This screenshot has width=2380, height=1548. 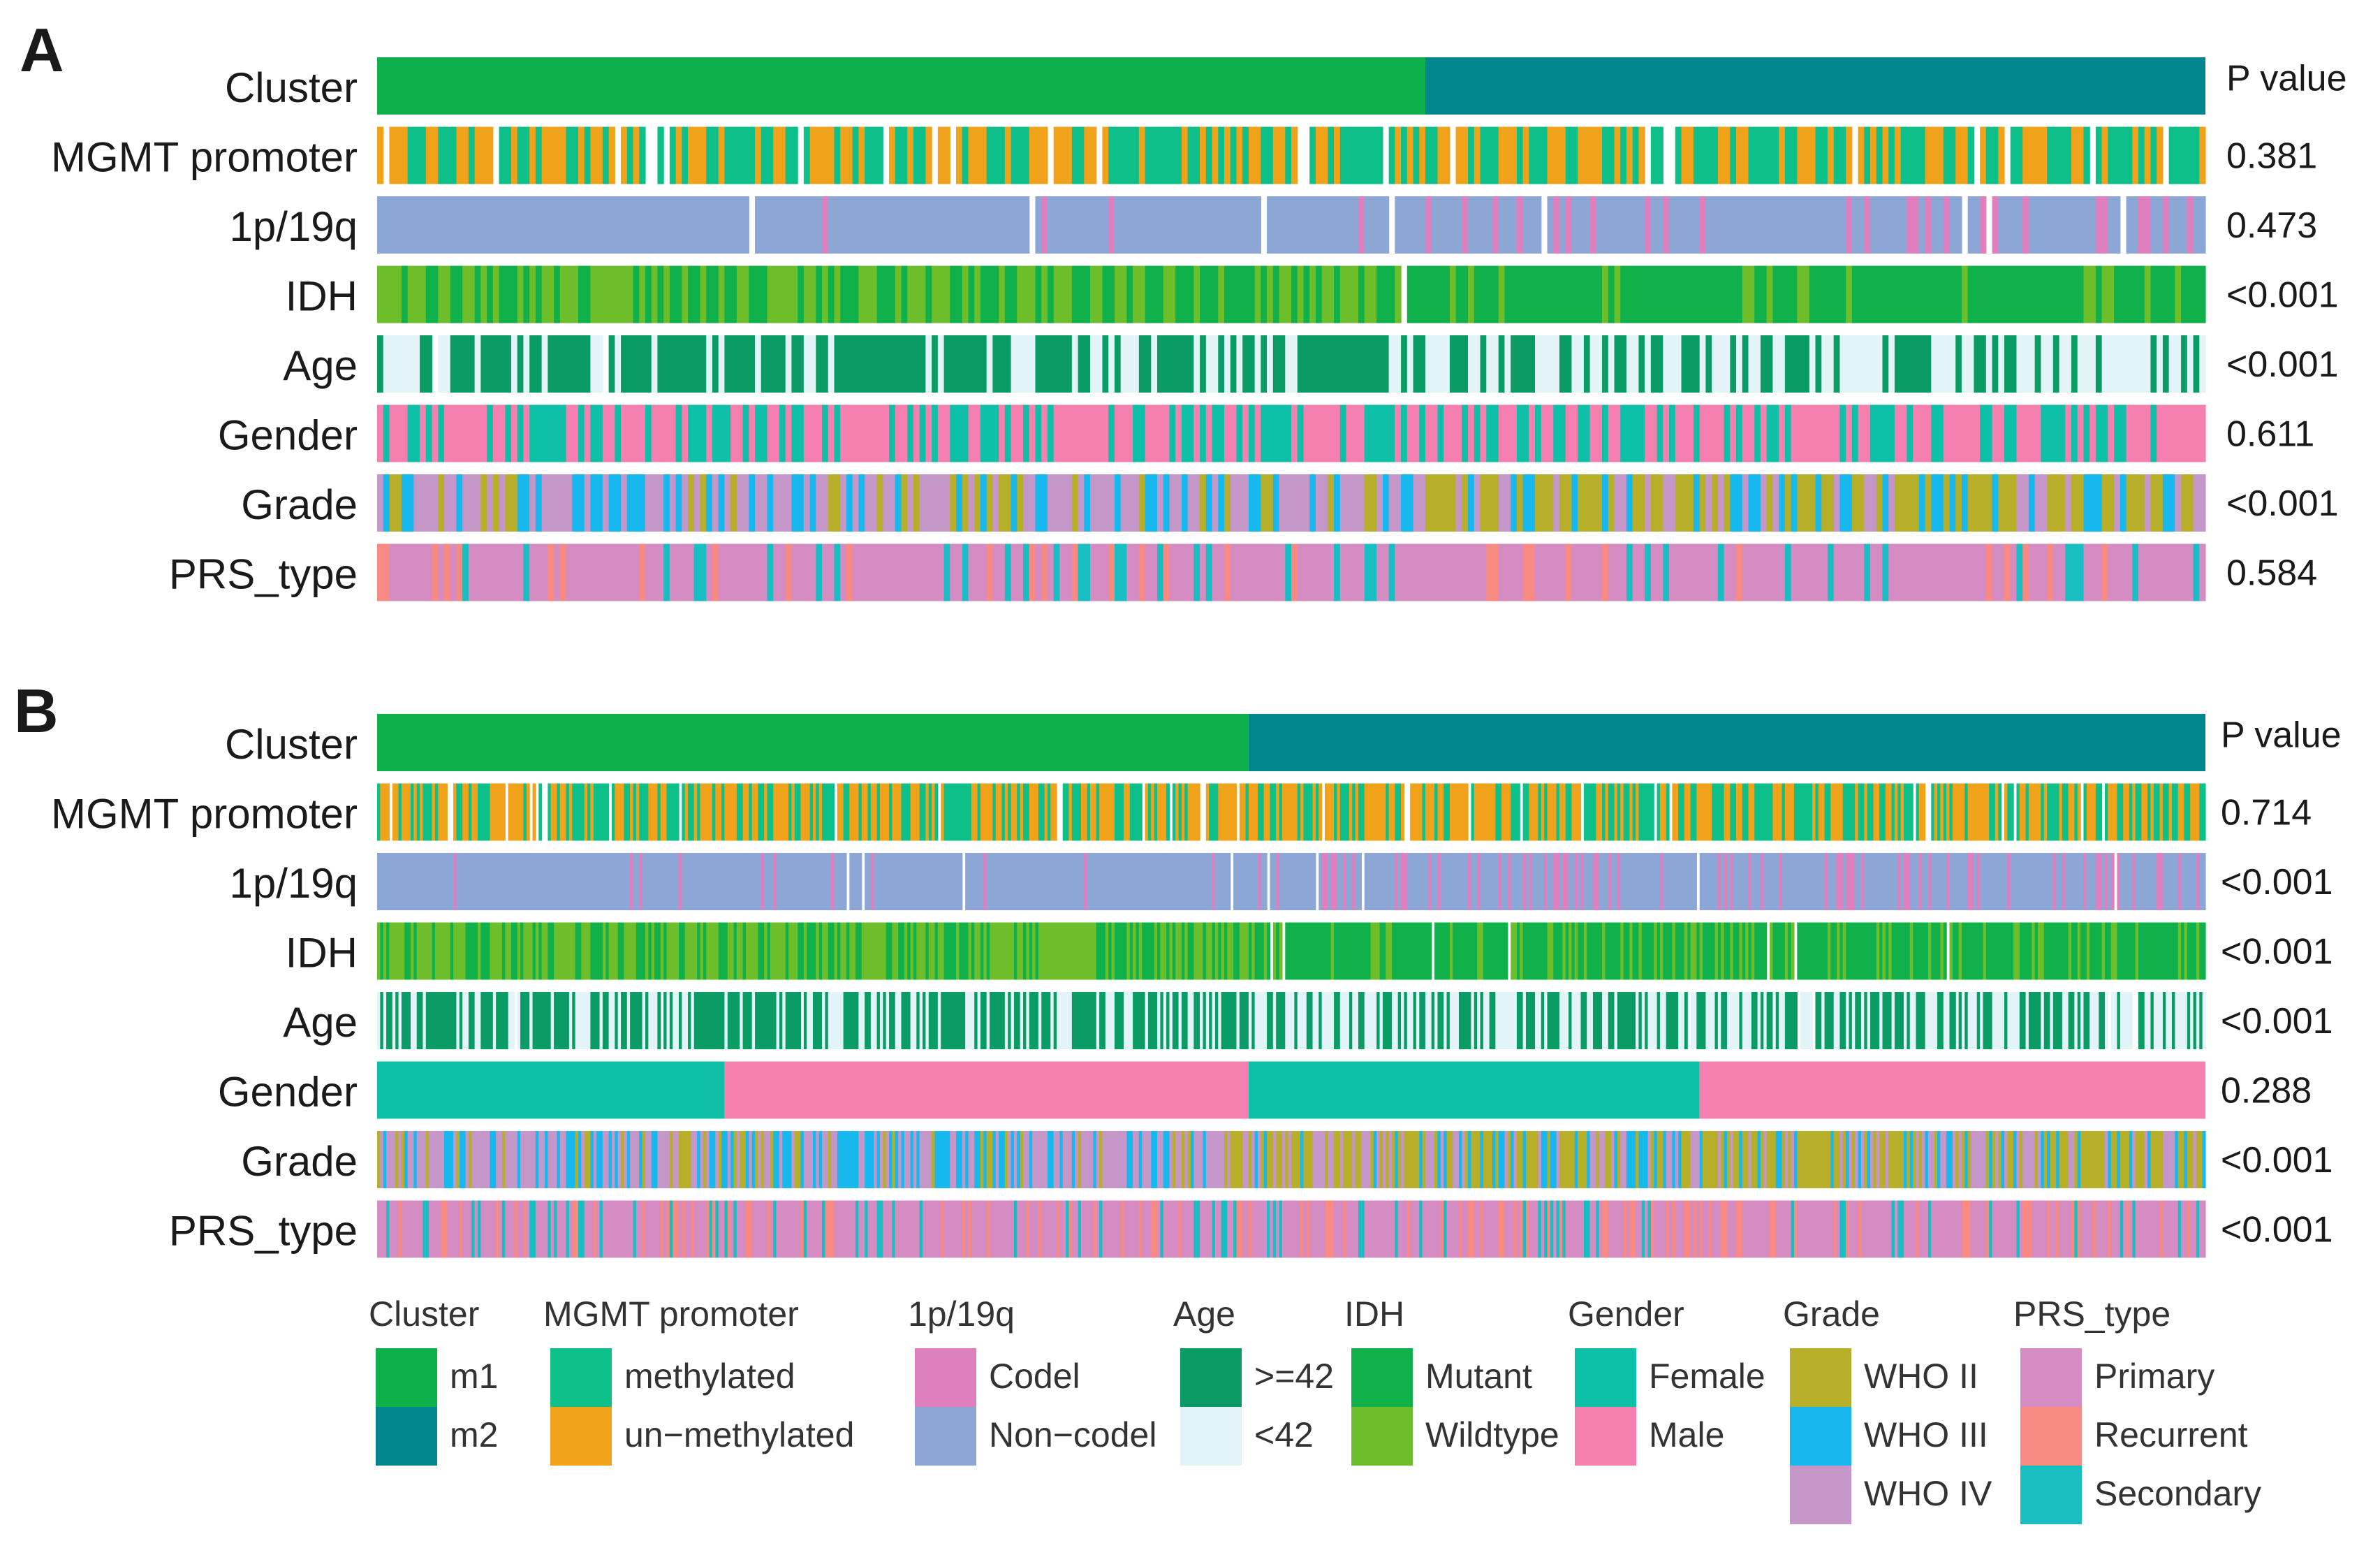 I want to click on pvalue: 0.288, so click(x=2266, y=1091).